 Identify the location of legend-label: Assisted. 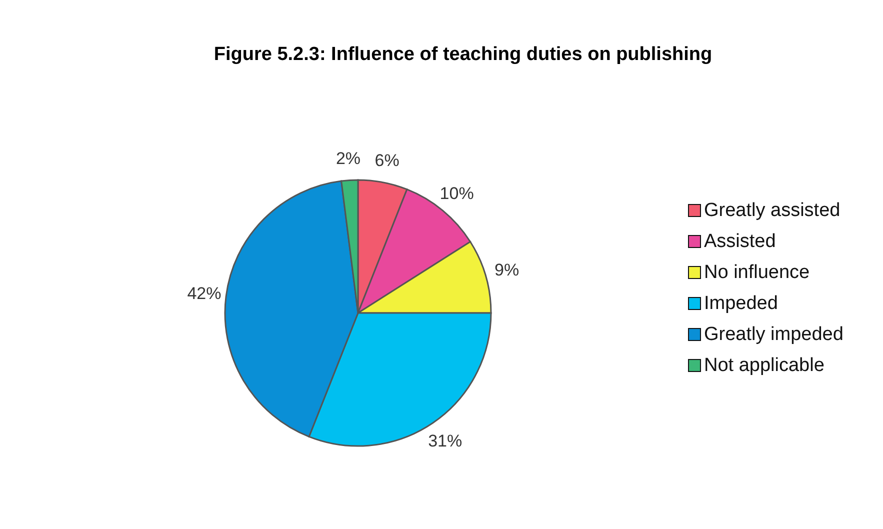
(740, 241).